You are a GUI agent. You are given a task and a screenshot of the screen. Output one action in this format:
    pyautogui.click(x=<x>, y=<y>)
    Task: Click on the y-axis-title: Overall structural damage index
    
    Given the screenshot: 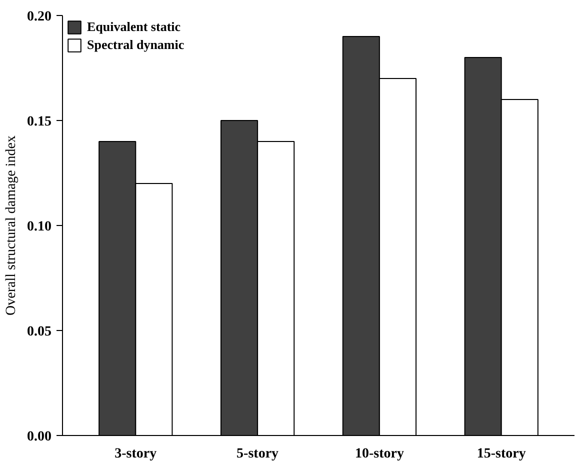 What is the action you would take?
    pyautogui.click(x=11, y=226)
    